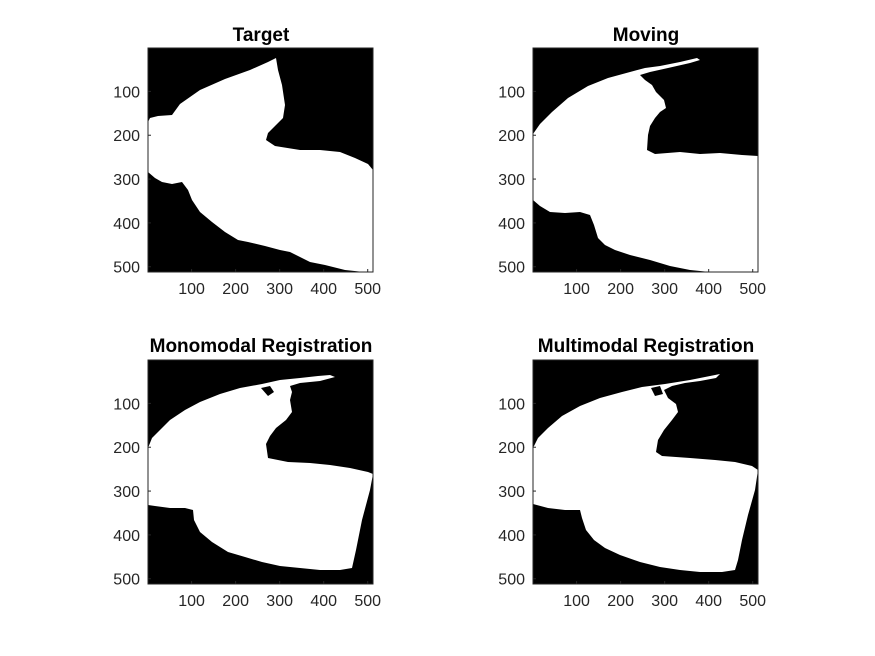 This screenshot has width=875, height=656. I want to click on panel-multimodal-registration: Multimodal Registration, so click(645, 460).